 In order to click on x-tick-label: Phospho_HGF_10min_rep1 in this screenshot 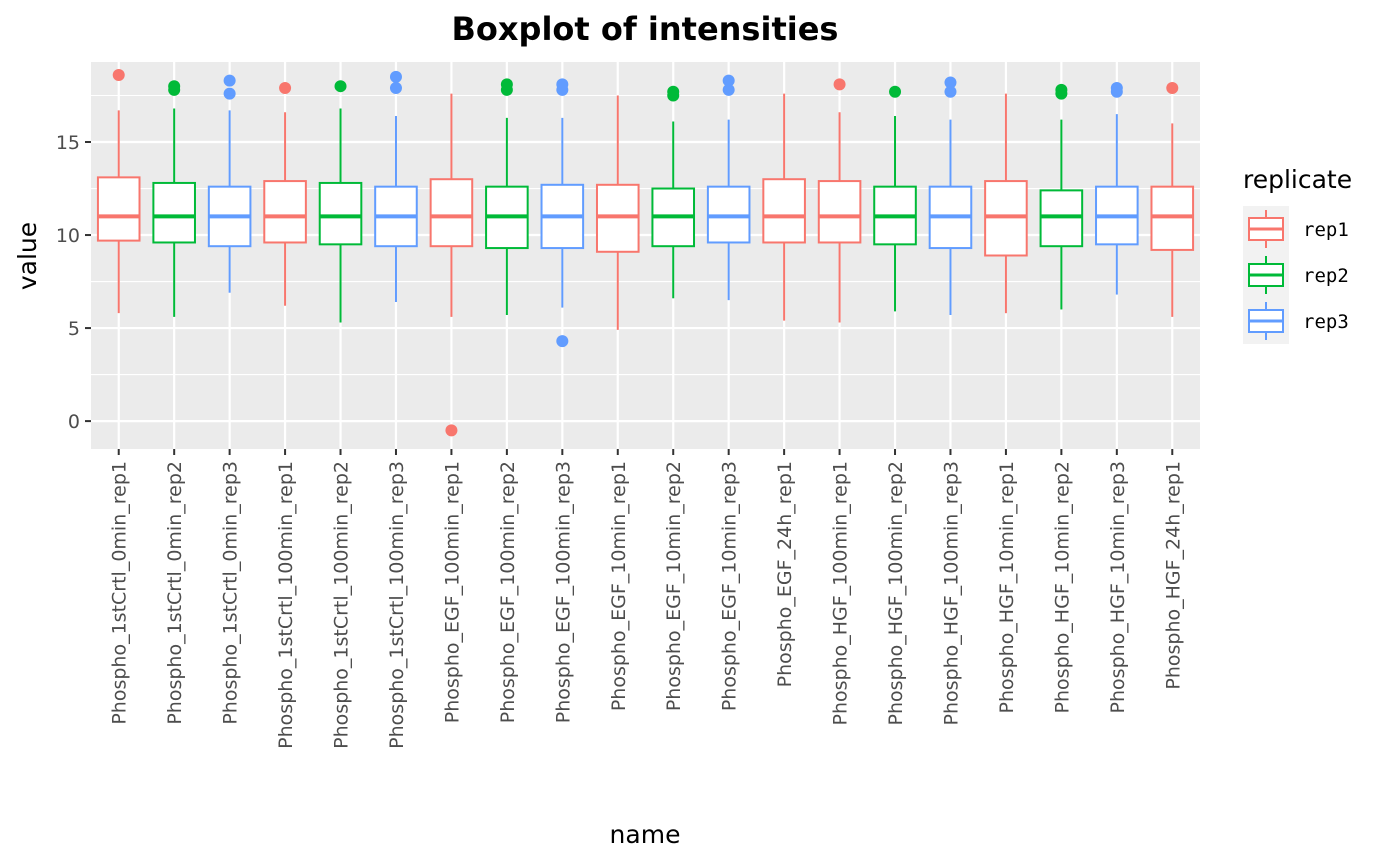, I will do `click(1007, 587)`.